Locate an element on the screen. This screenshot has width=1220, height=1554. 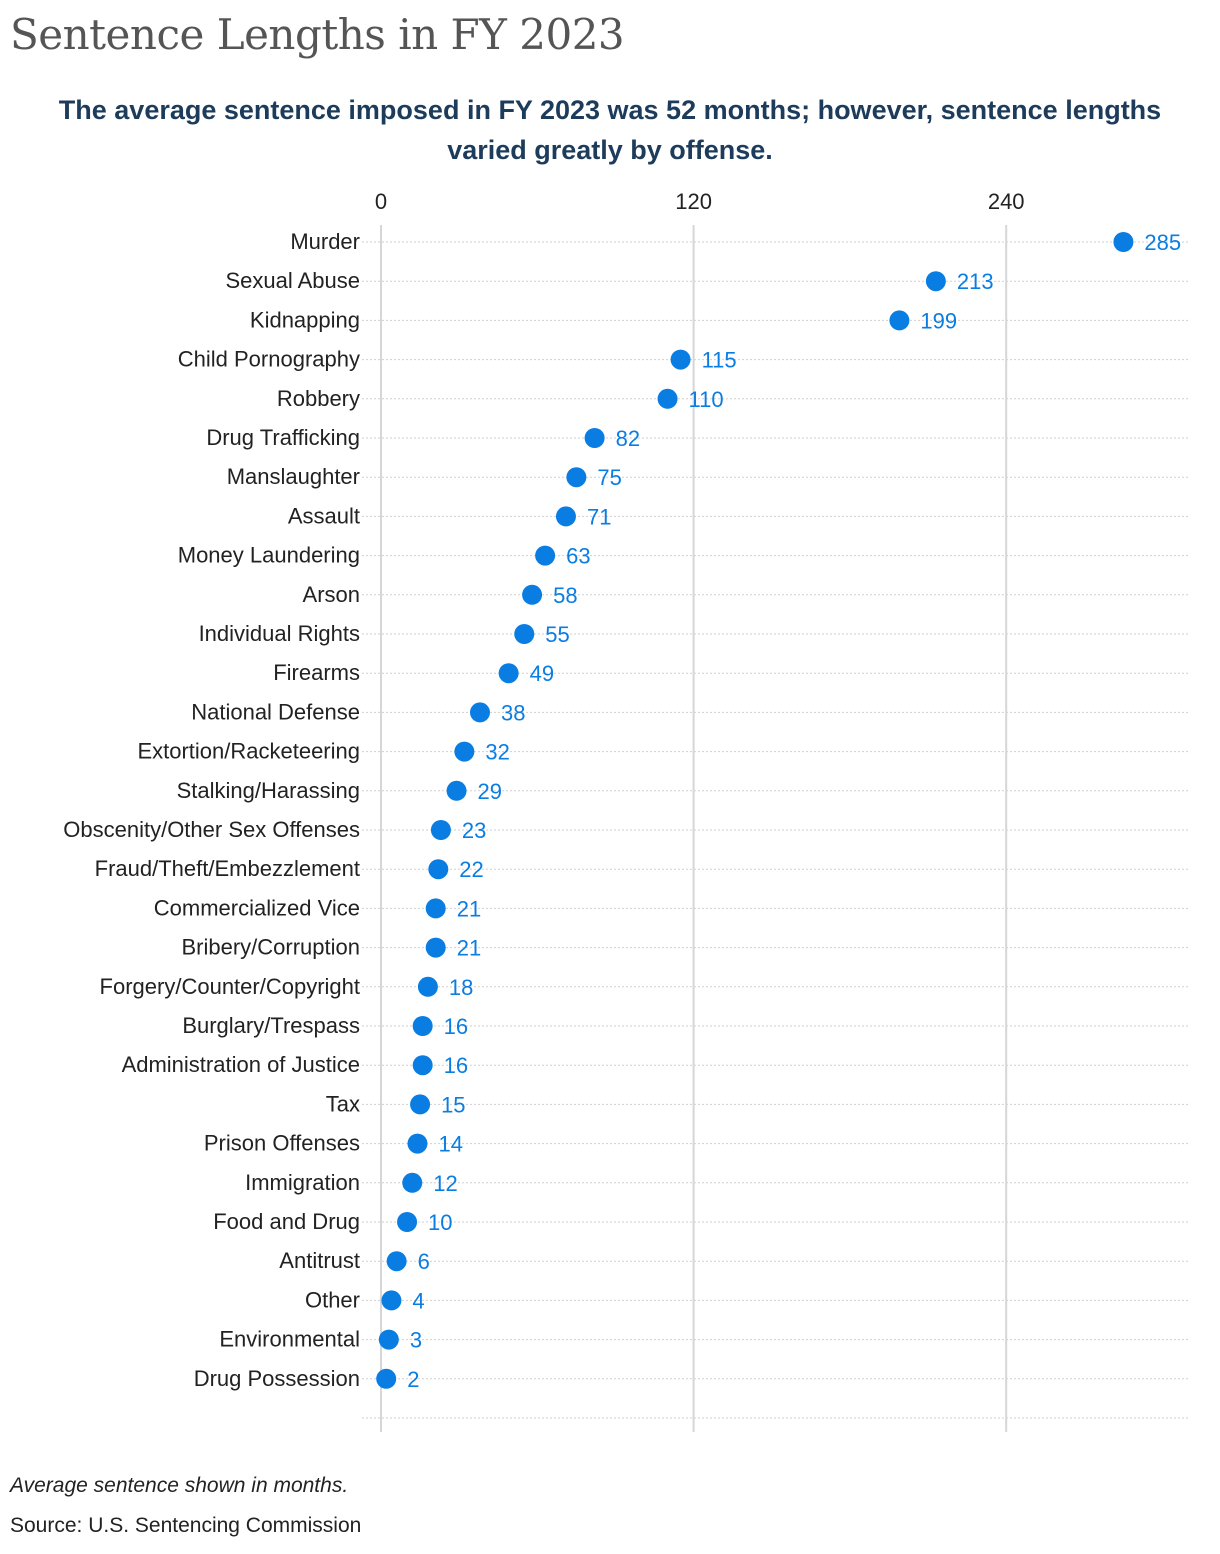
value-label: 32 is located at coordinates (497, 752).